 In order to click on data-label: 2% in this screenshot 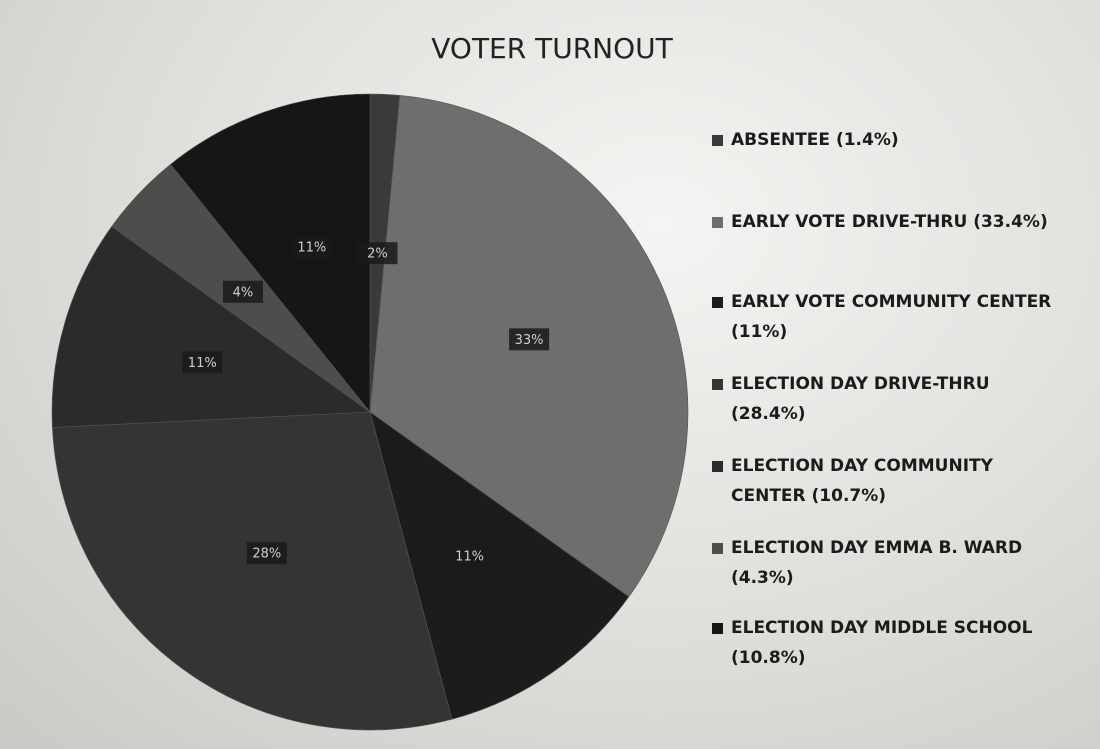, I will do `click(377, 254)`.